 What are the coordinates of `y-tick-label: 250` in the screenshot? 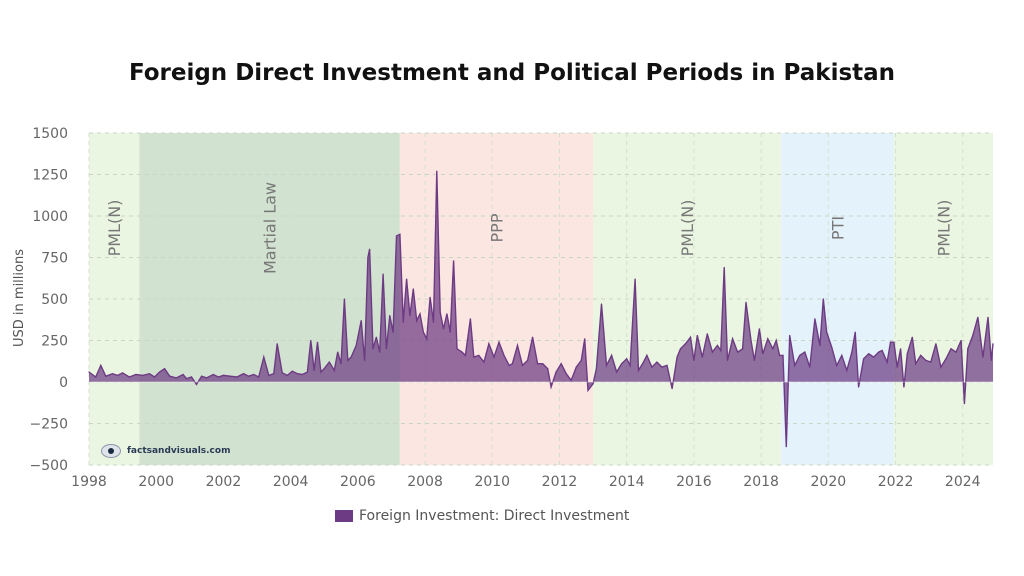 It's located at (54, 342).